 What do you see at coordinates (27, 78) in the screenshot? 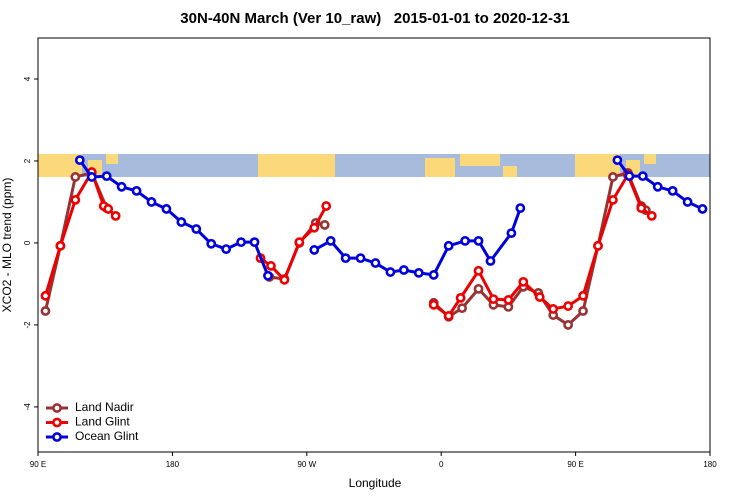
I see `y-tick-label: 4` at bounding box center [27, 78].